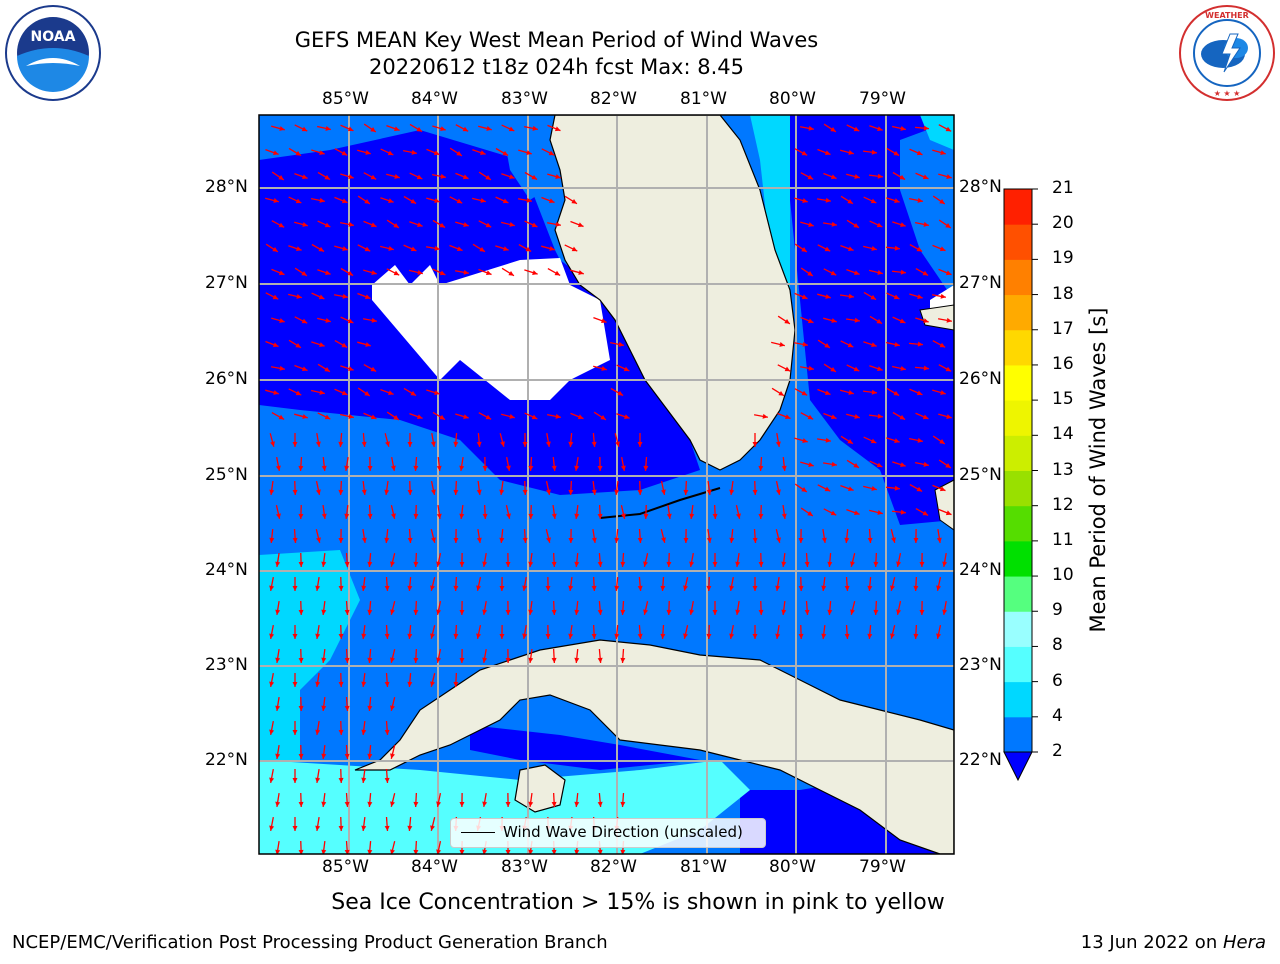  I want to click on lon-label-top: 81°W, so click(703, 99).